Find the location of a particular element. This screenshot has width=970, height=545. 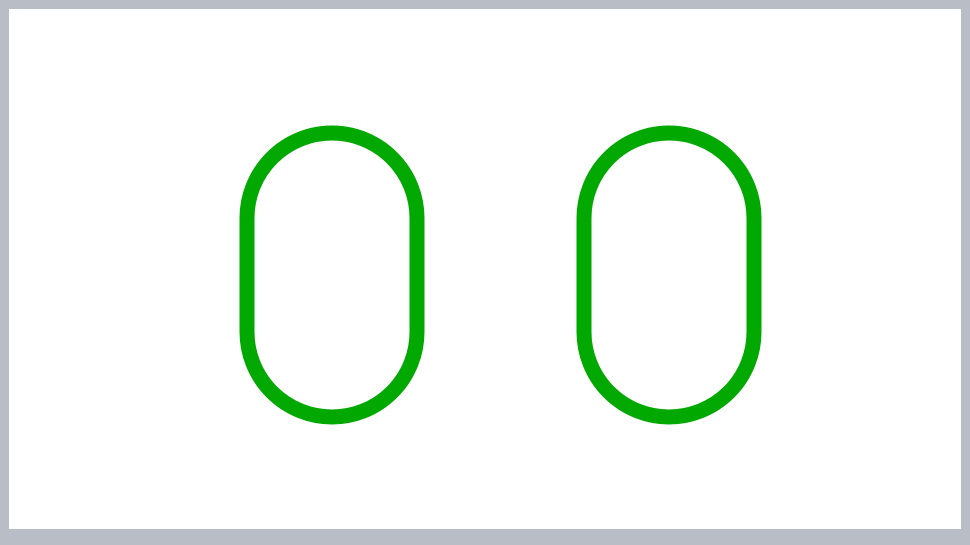

digit-1-zero-outline is located at coordinates (332, 275).